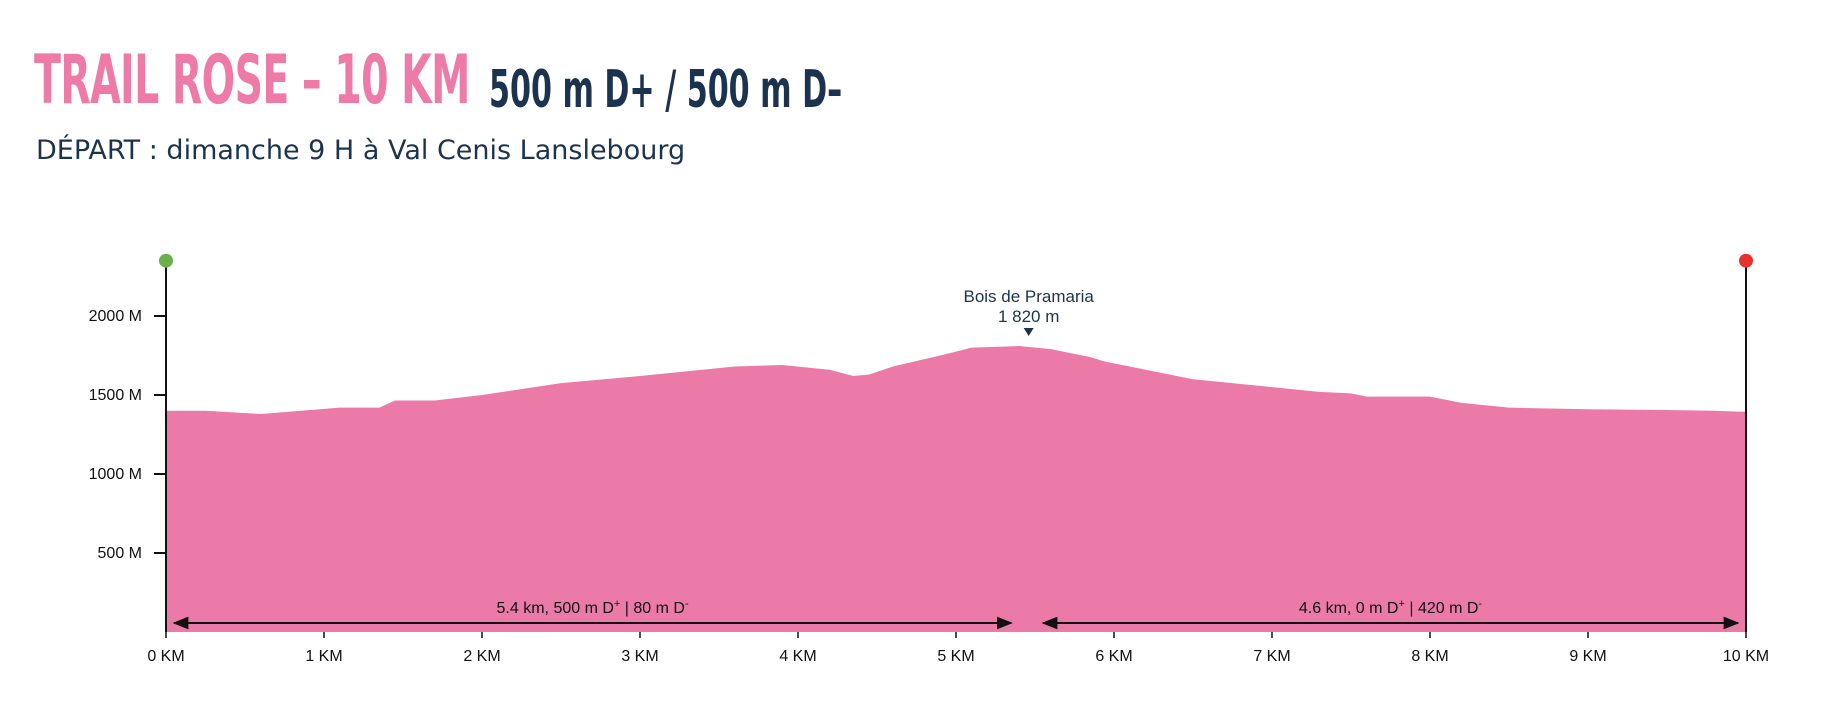  Describe the element at coordinates (1113, 656) in the screenshot. I see `x-tick-label: 6 KM` at that location.